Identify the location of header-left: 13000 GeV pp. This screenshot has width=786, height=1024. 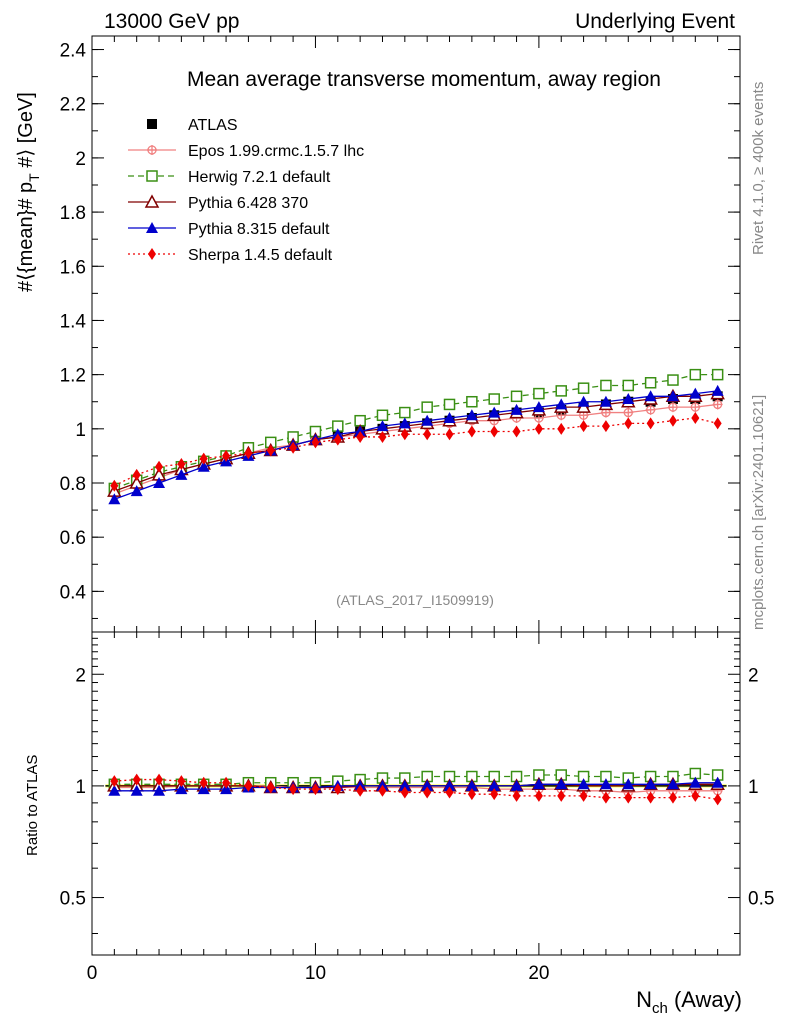
(171, 21).